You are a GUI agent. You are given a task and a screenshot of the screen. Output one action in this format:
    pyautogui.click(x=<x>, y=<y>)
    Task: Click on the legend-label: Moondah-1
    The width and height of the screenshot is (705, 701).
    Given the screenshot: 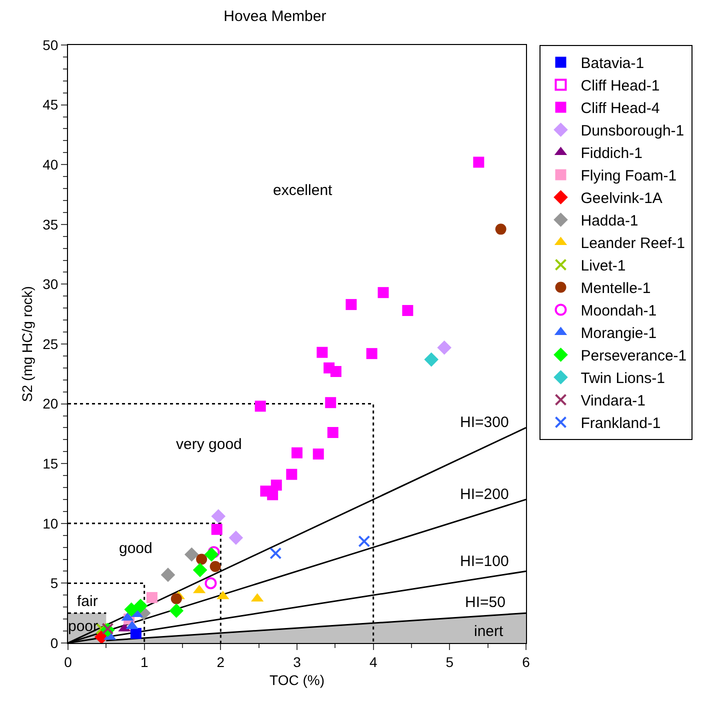 What is the action you would take?
    pyautogui.click(x=618, y=311)
    